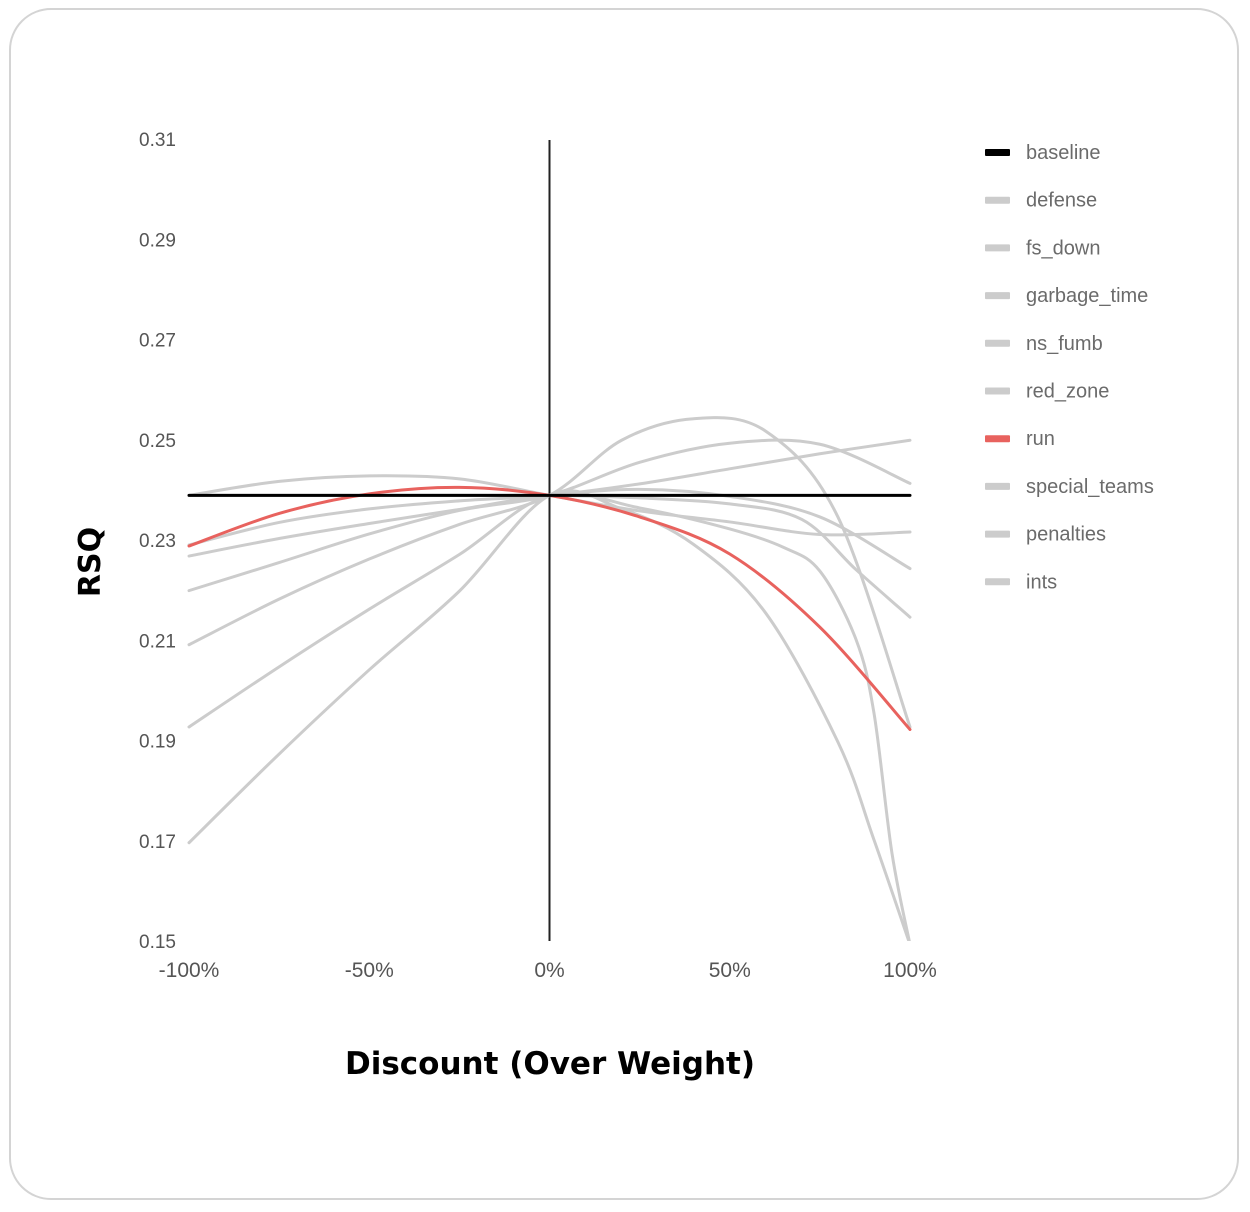 The width and height of the screenshot is (1250, 1212). I want to click on x-axis-title: Discount (Over Weight), so click(550, 1064).